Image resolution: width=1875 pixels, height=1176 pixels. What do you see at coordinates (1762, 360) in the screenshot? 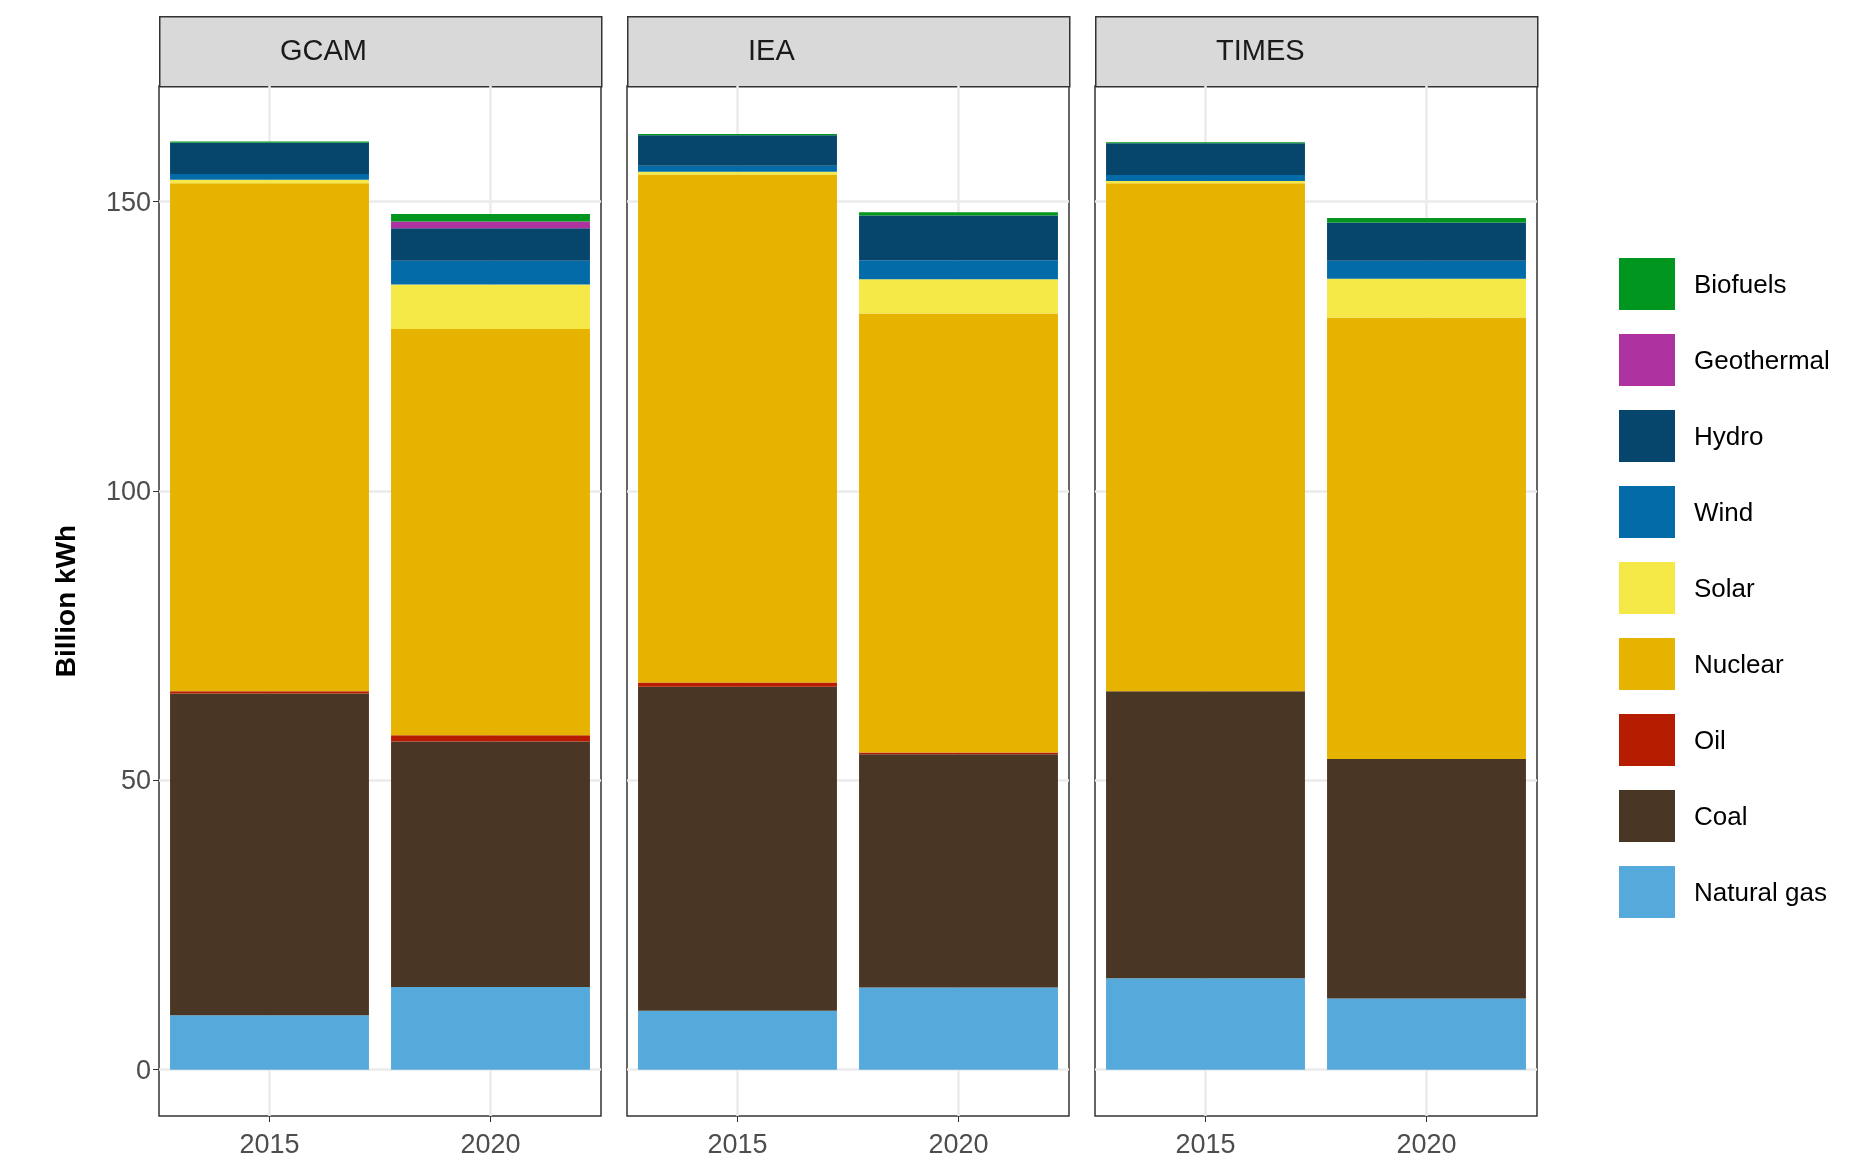
I see `legend-label: Geothermal` at bounding box center [1762, 360].